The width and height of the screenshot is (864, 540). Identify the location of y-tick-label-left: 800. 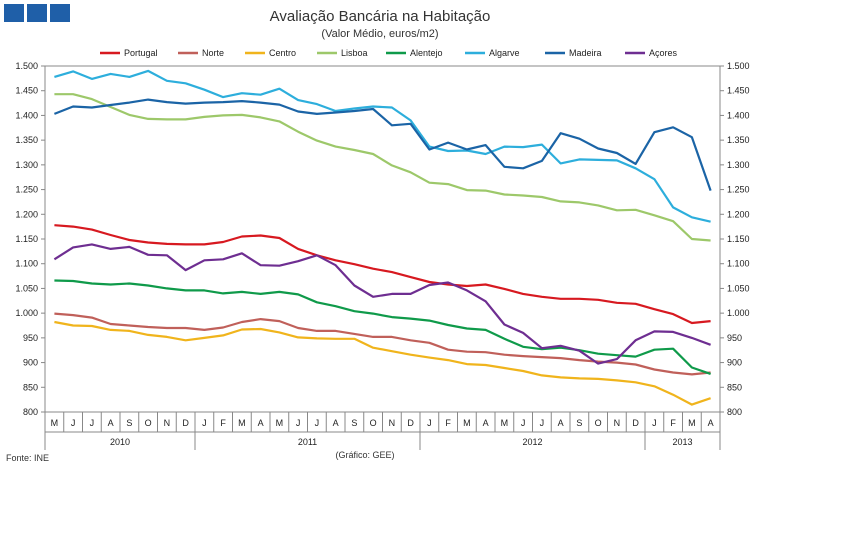
(30, 412).